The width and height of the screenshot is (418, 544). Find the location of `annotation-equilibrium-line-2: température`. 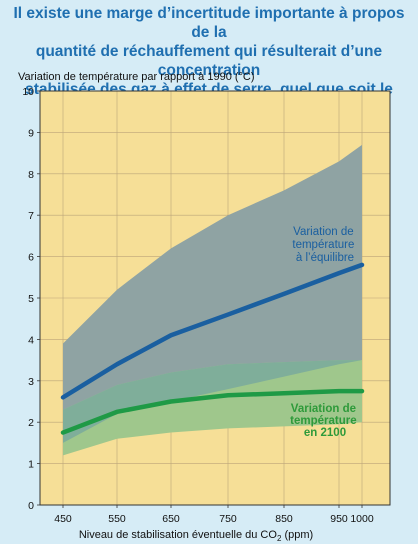

annotation-equilibrium-line-2: température is located at coordinates (323, 245).